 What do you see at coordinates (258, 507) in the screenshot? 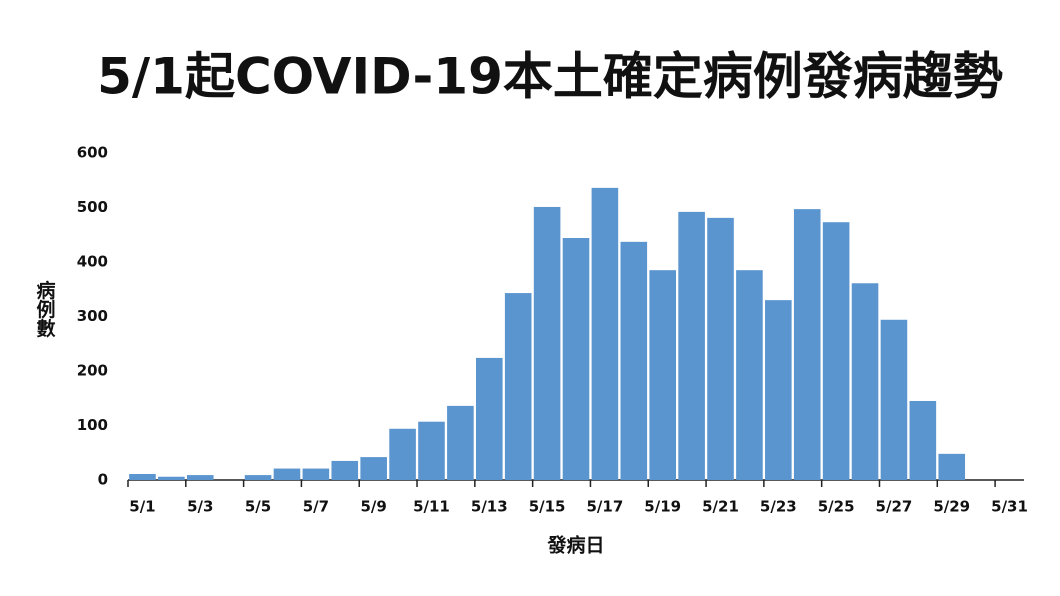
I see `x-tick-label: 5/5` at bounding box center [258, 507].